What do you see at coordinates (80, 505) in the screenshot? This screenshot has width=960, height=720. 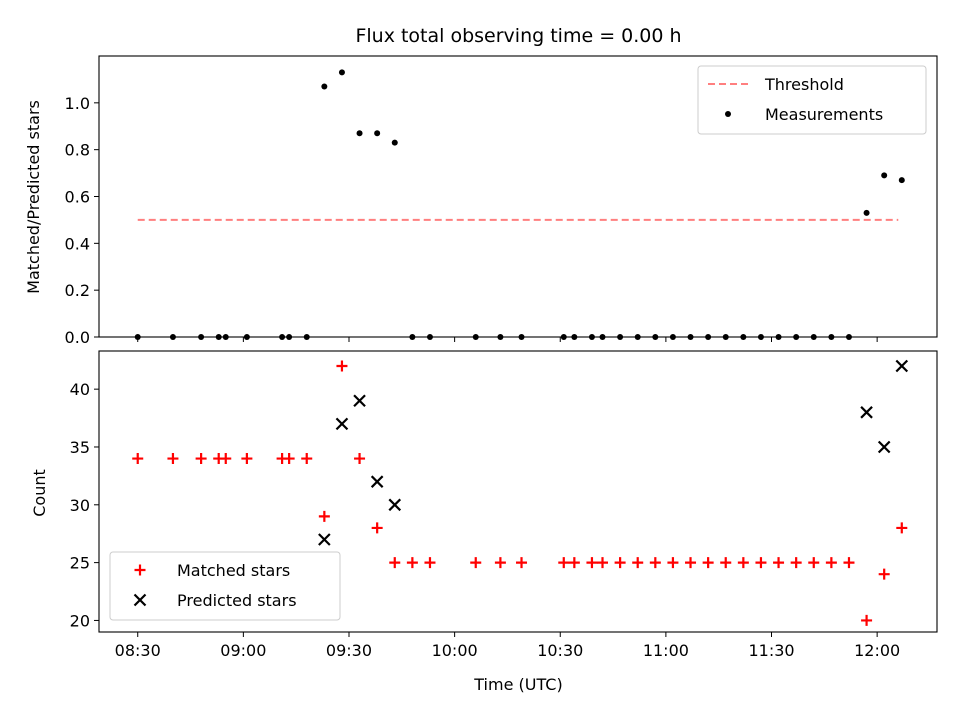 I see `y-tick-label: 30` at bounding box center [80, 505].